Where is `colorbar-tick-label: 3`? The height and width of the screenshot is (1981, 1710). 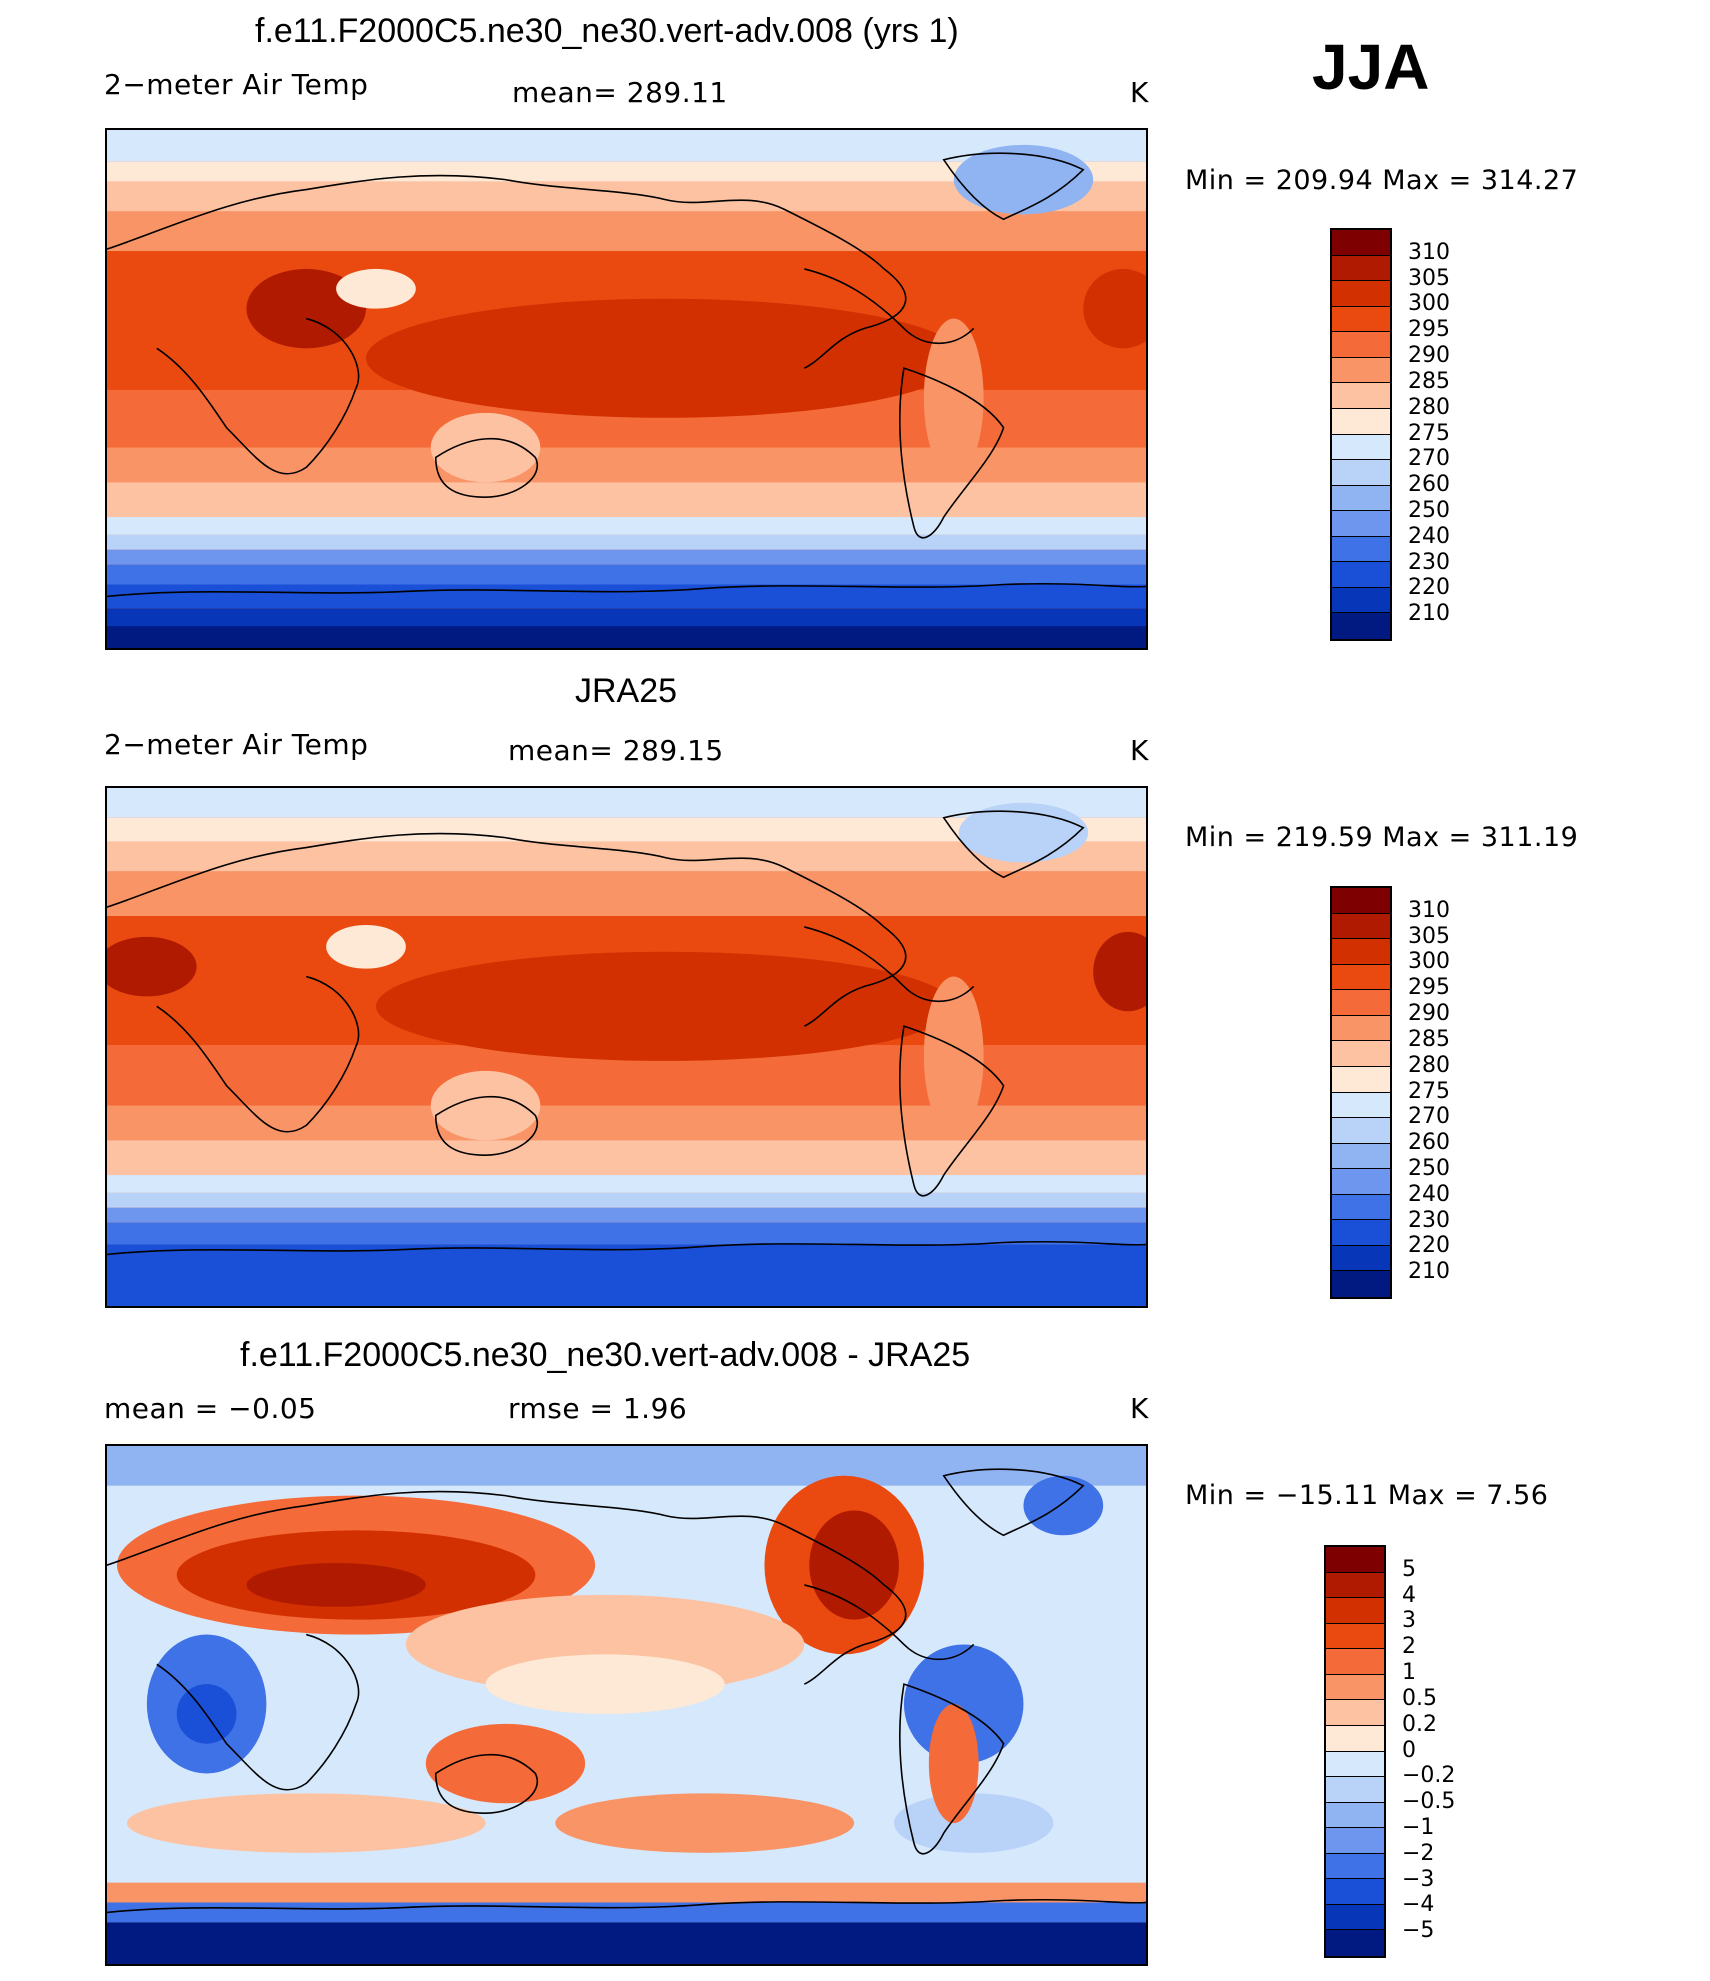 colorbar-tick-label: 3 is located at coordinates (1409, 1621).